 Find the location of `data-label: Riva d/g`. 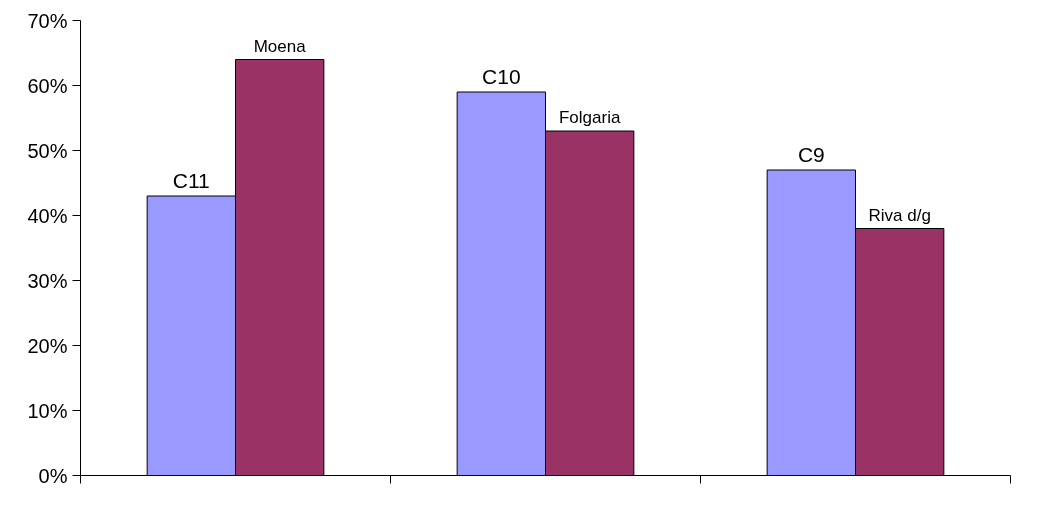

data-label: Riva d/g is located at coordinates (899, 215).